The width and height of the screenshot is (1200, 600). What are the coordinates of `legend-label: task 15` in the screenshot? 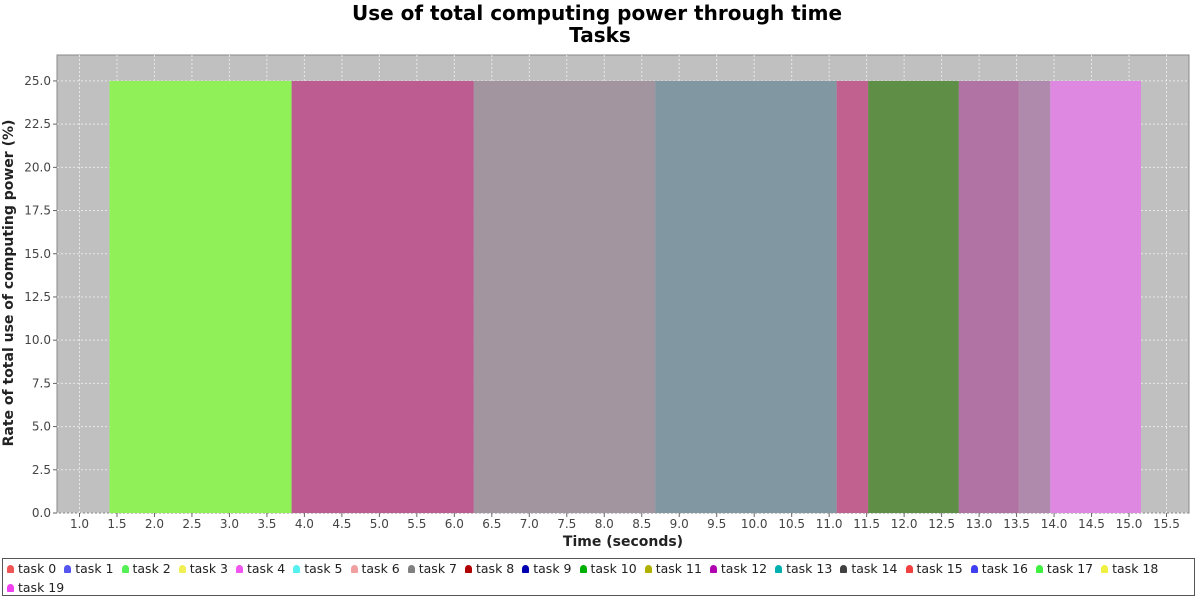 It's located at (939, 568).